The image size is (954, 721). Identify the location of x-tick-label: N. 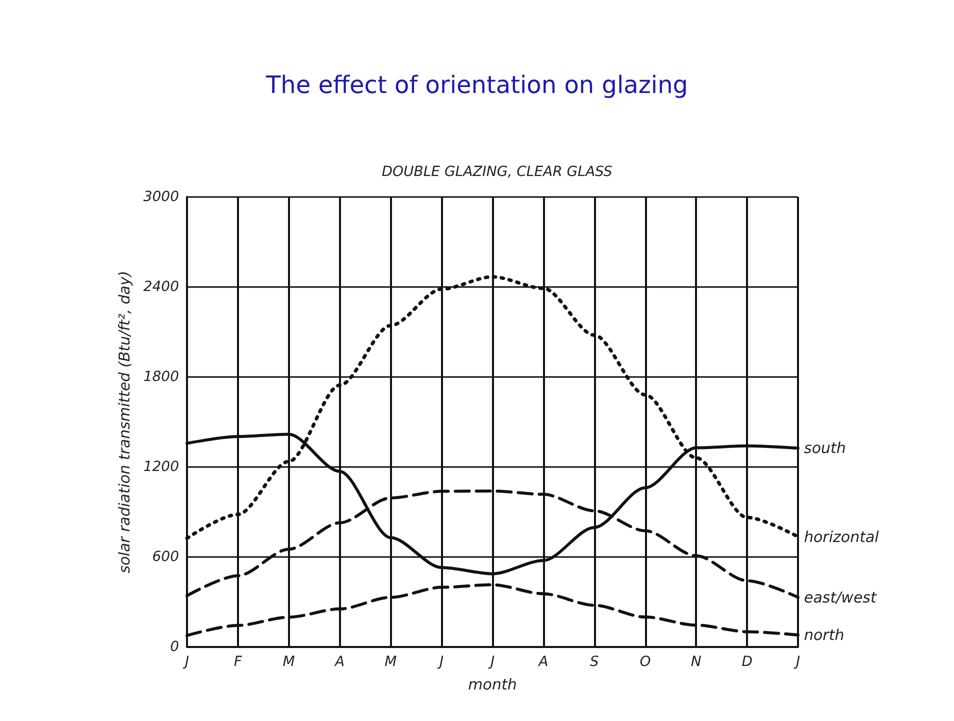
(696, 662).